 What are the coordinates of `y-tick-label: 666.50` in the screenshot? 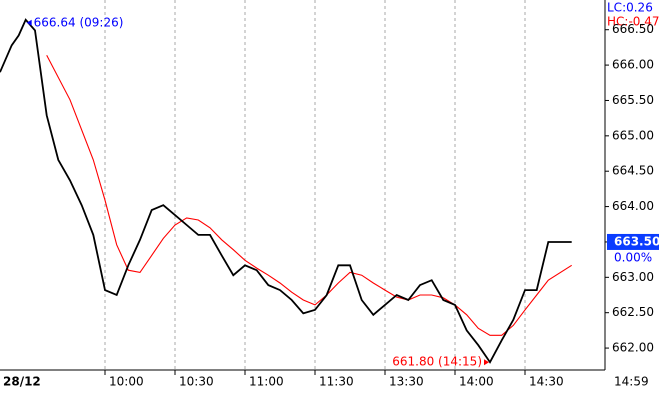 It's located at (633, 29).